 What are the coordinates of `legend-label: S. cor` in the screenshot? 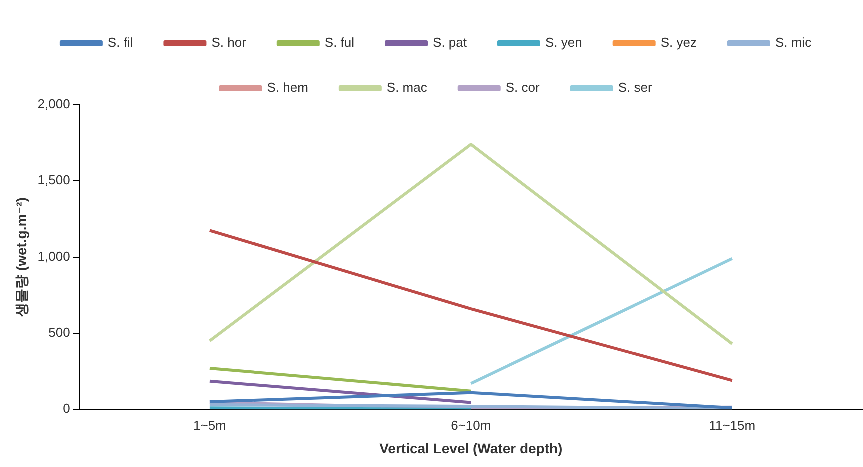 It's located at (523, 88).